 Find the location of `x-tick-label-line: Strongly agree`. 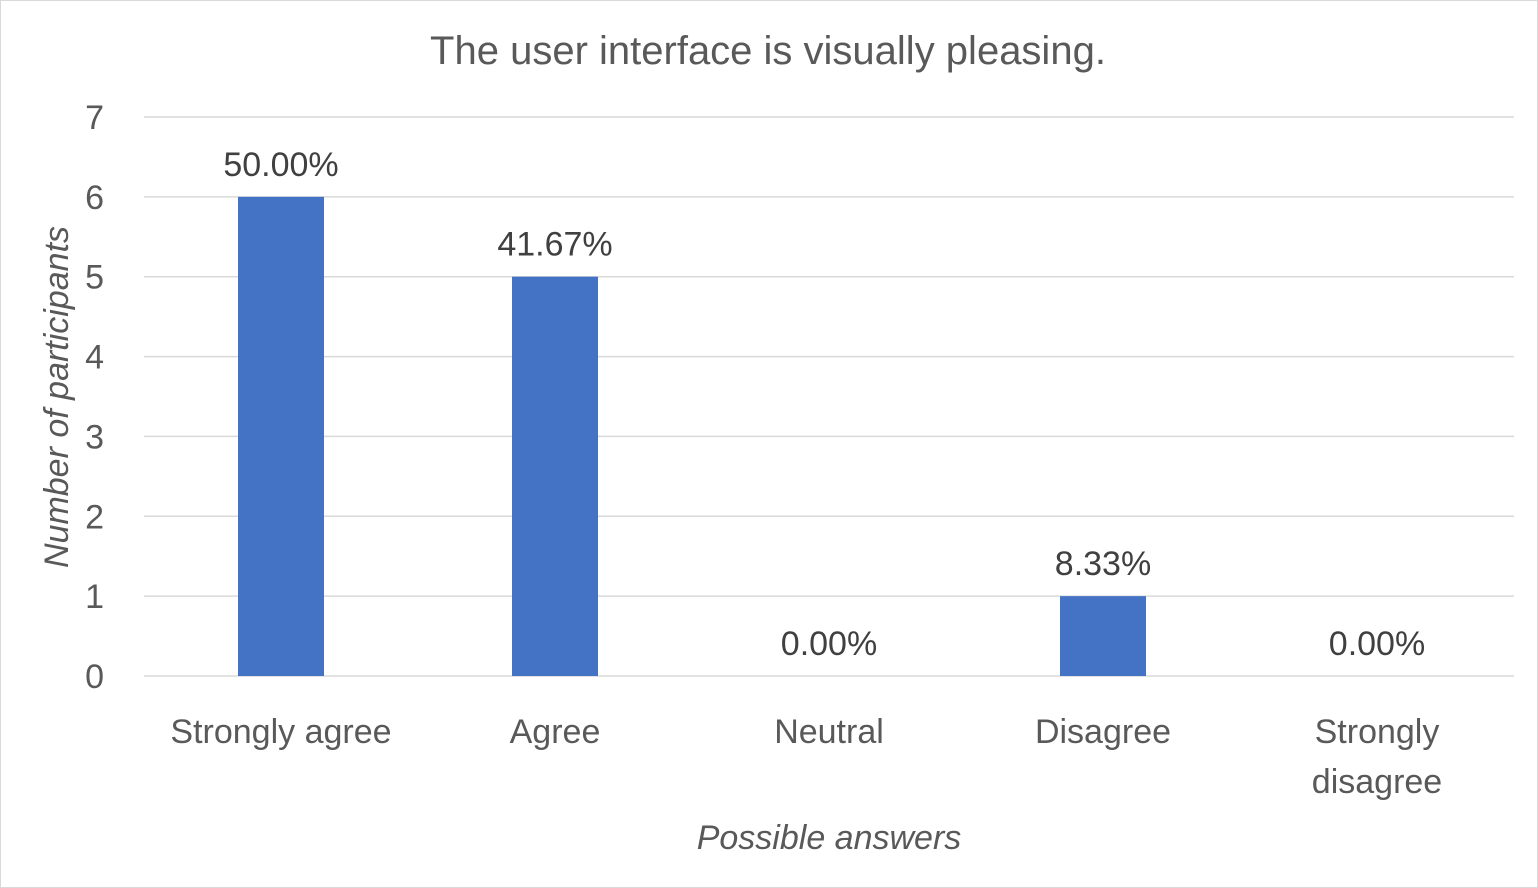

x-tick-label-line: Strongly agree is located at coordinates (280, 732).